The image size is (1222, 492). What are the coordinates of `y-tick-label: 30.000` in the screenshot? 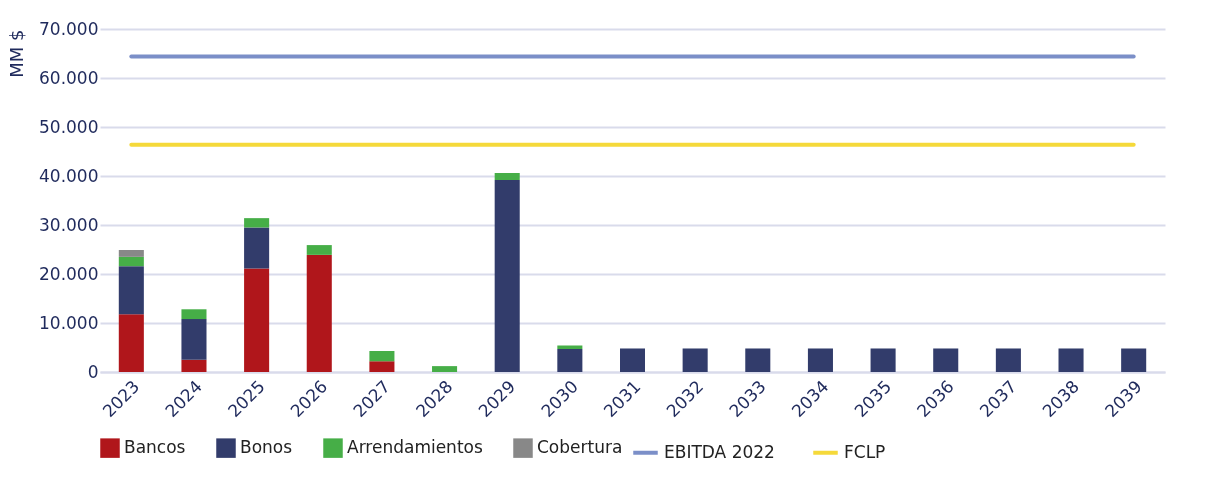 It's located at (69, 224).